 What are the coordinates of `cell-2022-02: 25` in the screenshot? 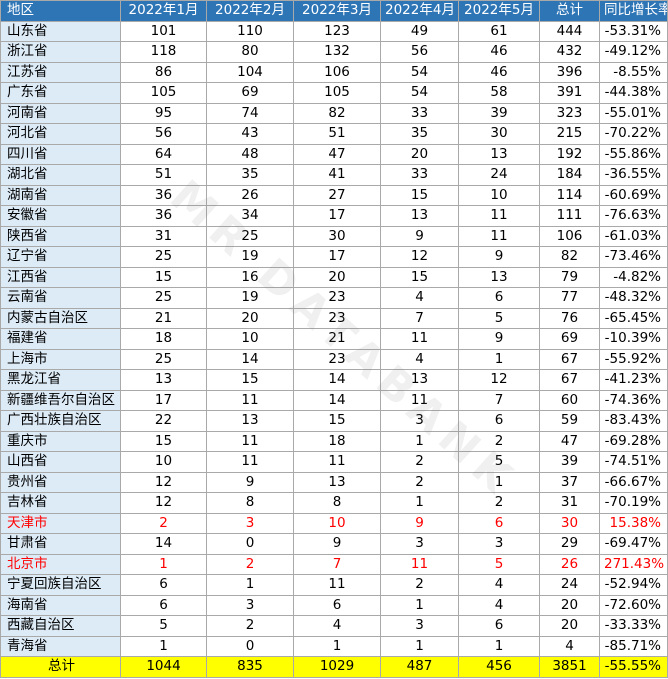 It's located at (250, 236).